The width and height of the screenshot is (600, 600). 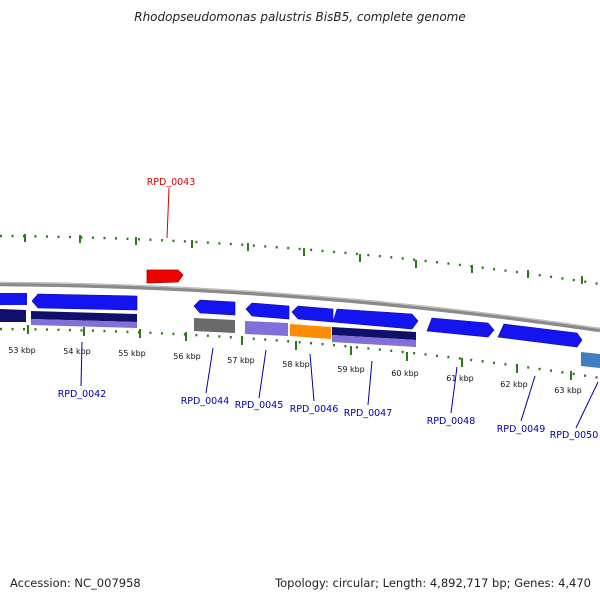 I want to click on accession-label: Accession:, so click(x=40, y=583).